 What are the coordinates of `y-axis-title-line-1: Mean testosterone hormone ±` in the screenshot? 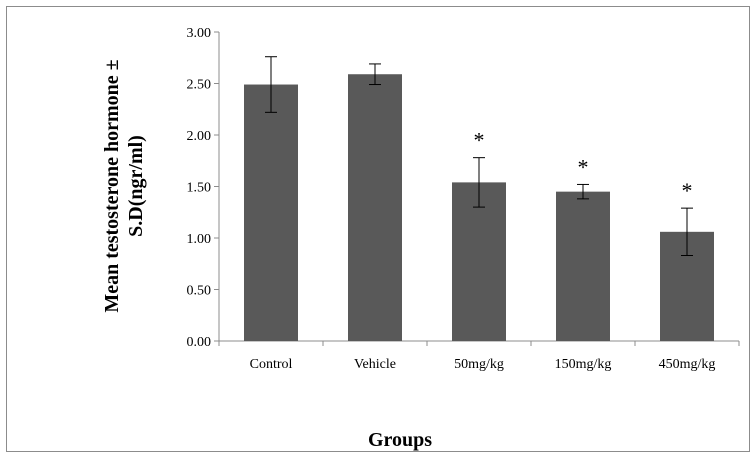 It's located at (112, 185).